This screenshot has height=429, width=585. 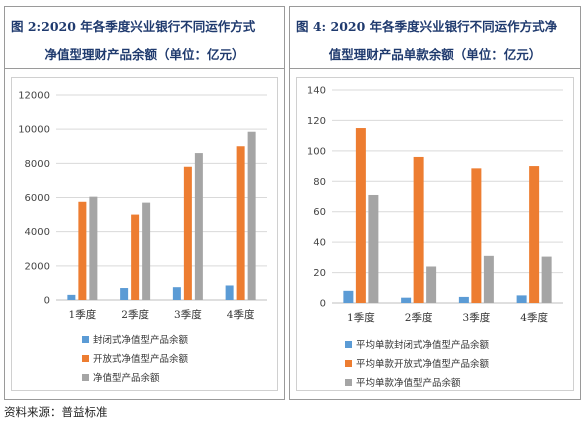 I want to click on chart0-y-tick-label: 6000, so click(x=37, y=198).